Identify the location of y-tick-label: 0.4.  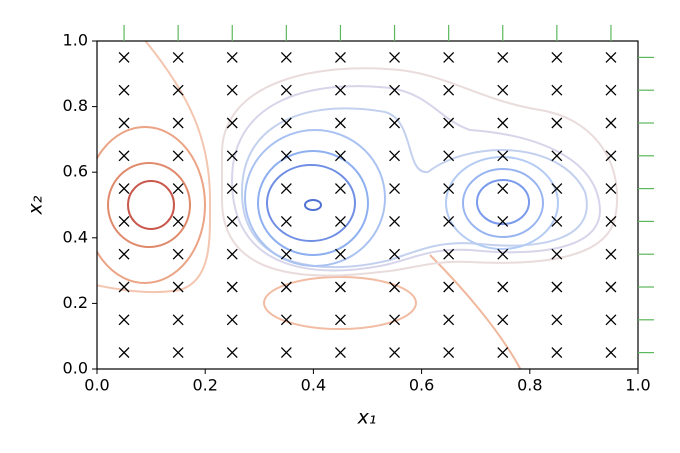
(75, 236).